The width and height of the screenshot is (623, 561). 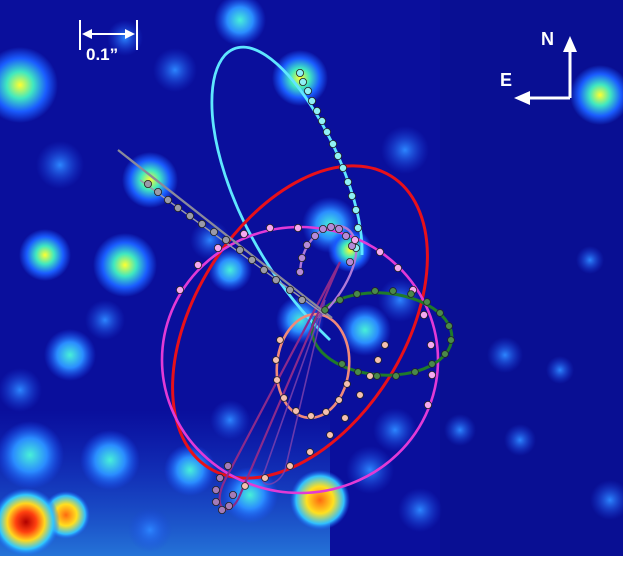 I want to click on lilac-points, so click(x=325, y=249).